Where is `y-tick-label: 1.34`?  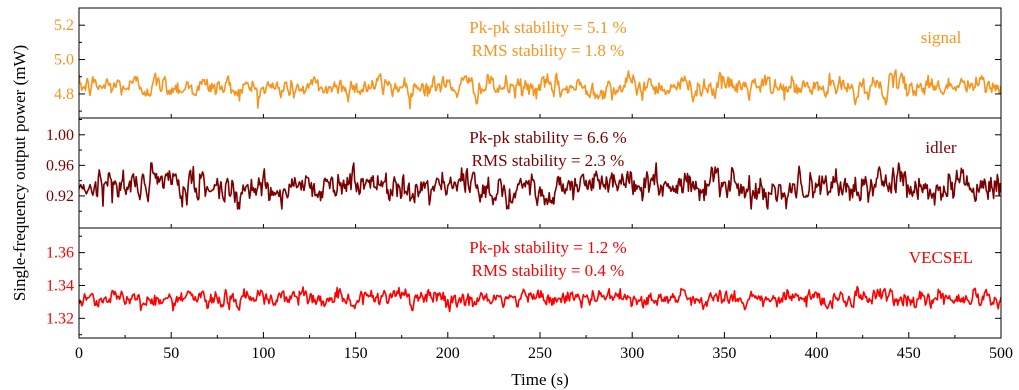
y-tick-label: 1.34 is located at coordinates (60, 285).